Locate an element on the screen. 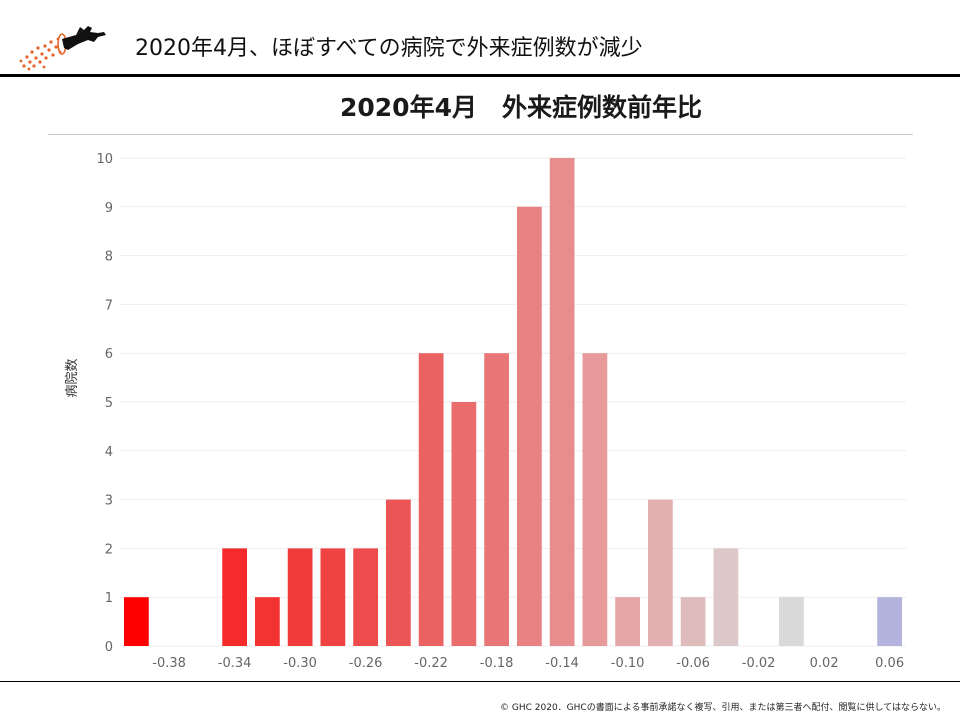  hound-logo-icon is located at coordinates (62, 48).